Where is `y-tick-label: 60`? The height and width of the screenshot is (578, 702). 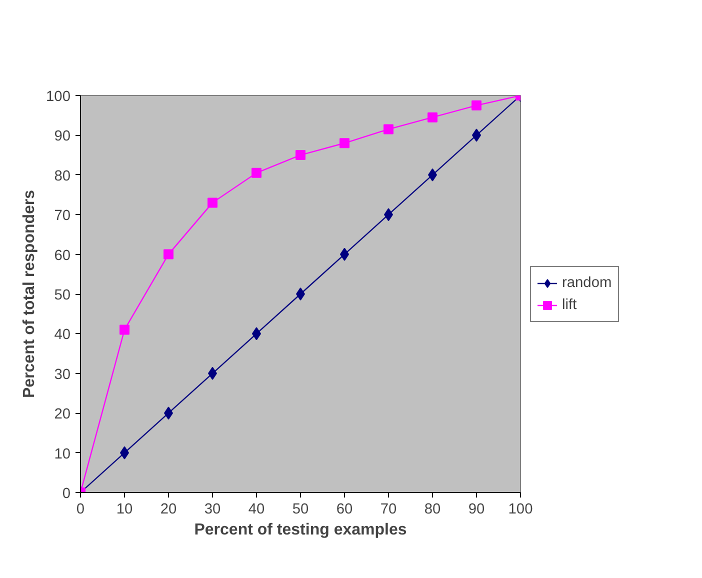 y-tick-label: 60 is located at coordinates (62, 256).